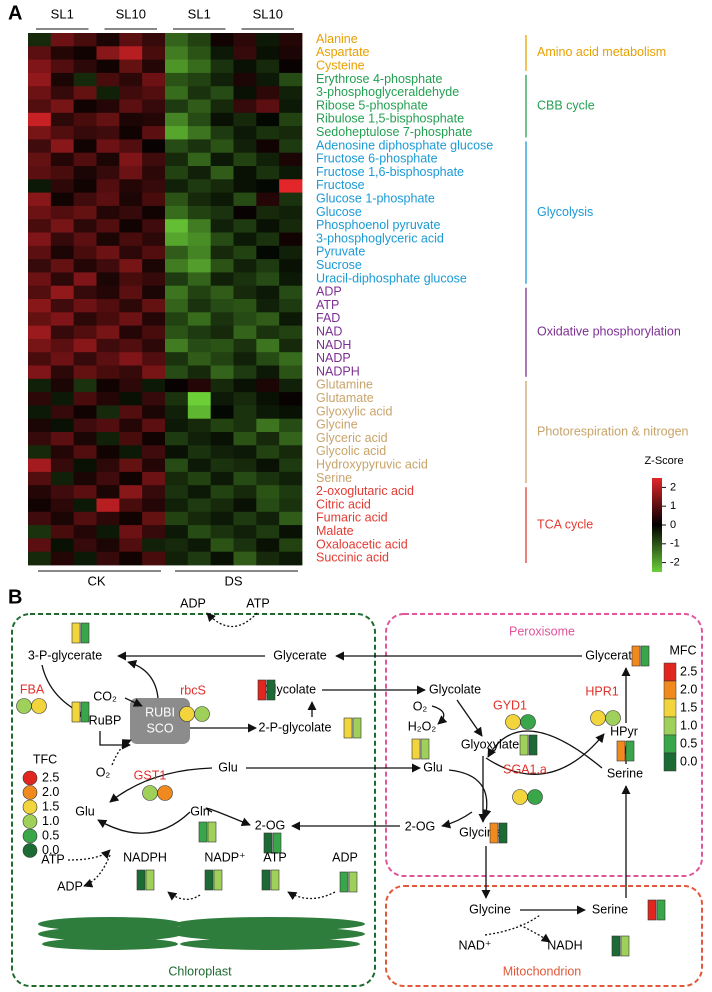 This screenshot has width=712, height=992. I want to click on gene-label: FBA, so click(32, 689).